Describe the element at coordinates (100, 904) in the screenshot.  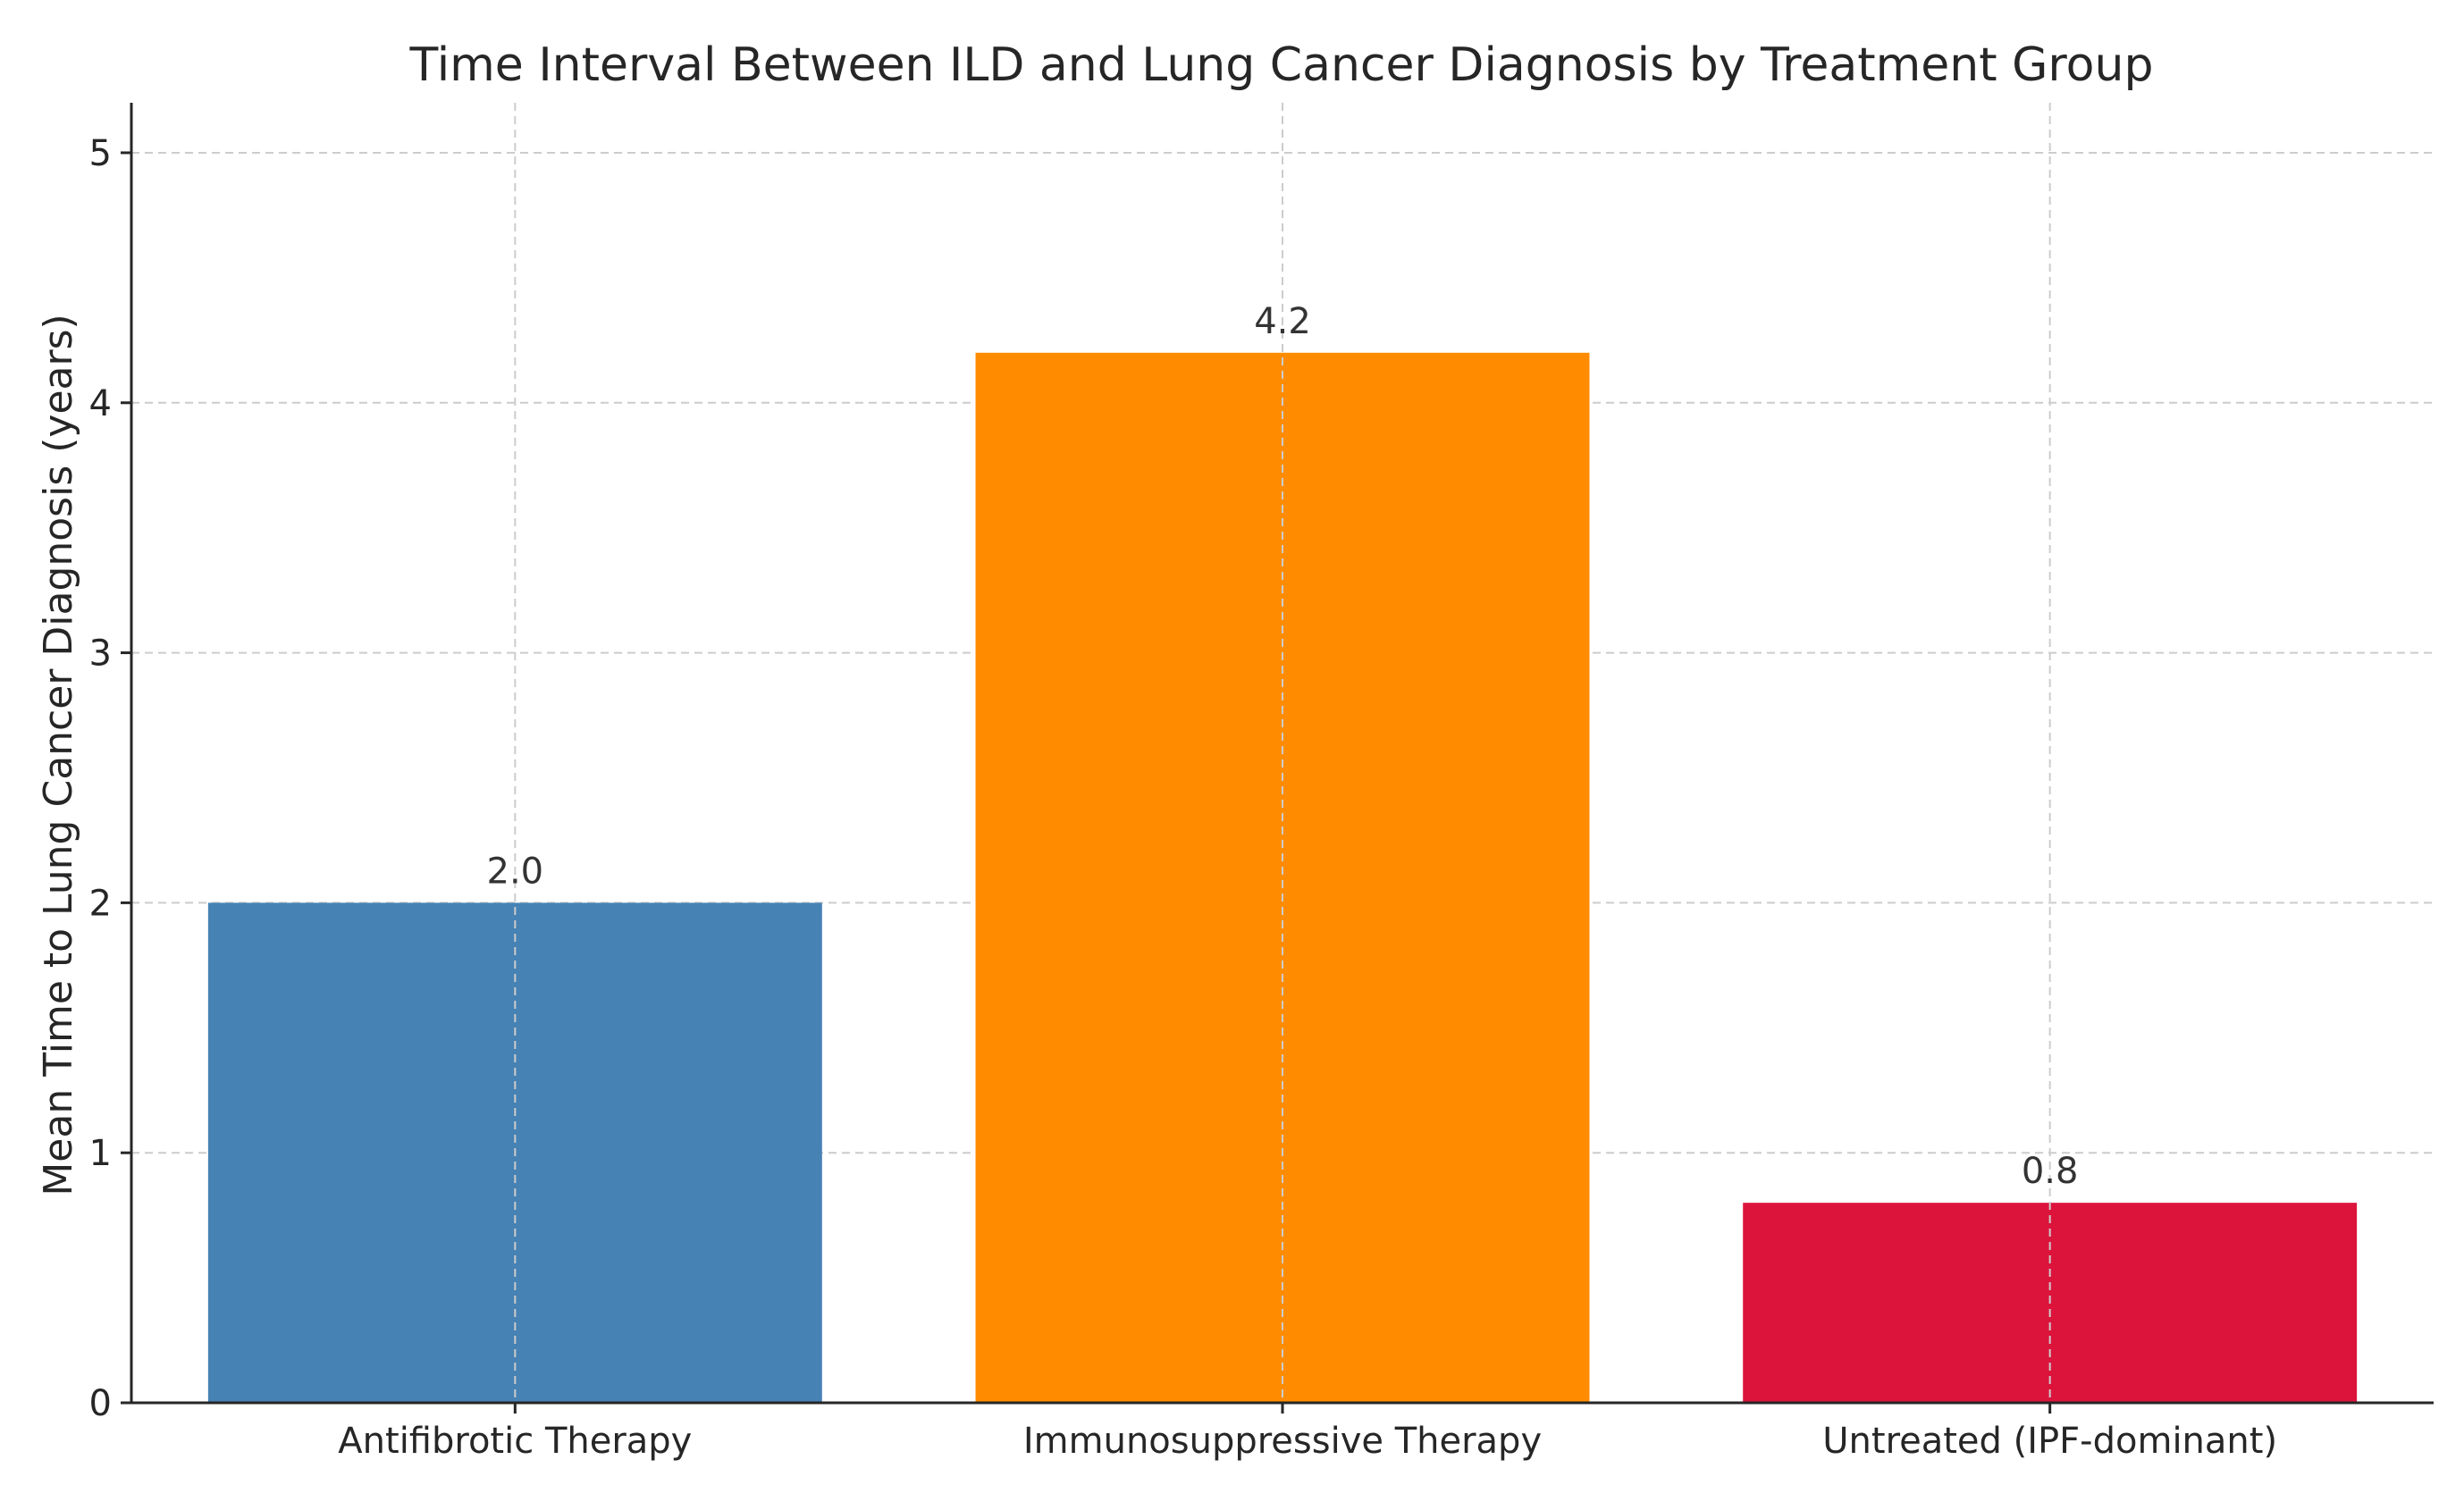
I see `y-tick-label: 2` at that location.